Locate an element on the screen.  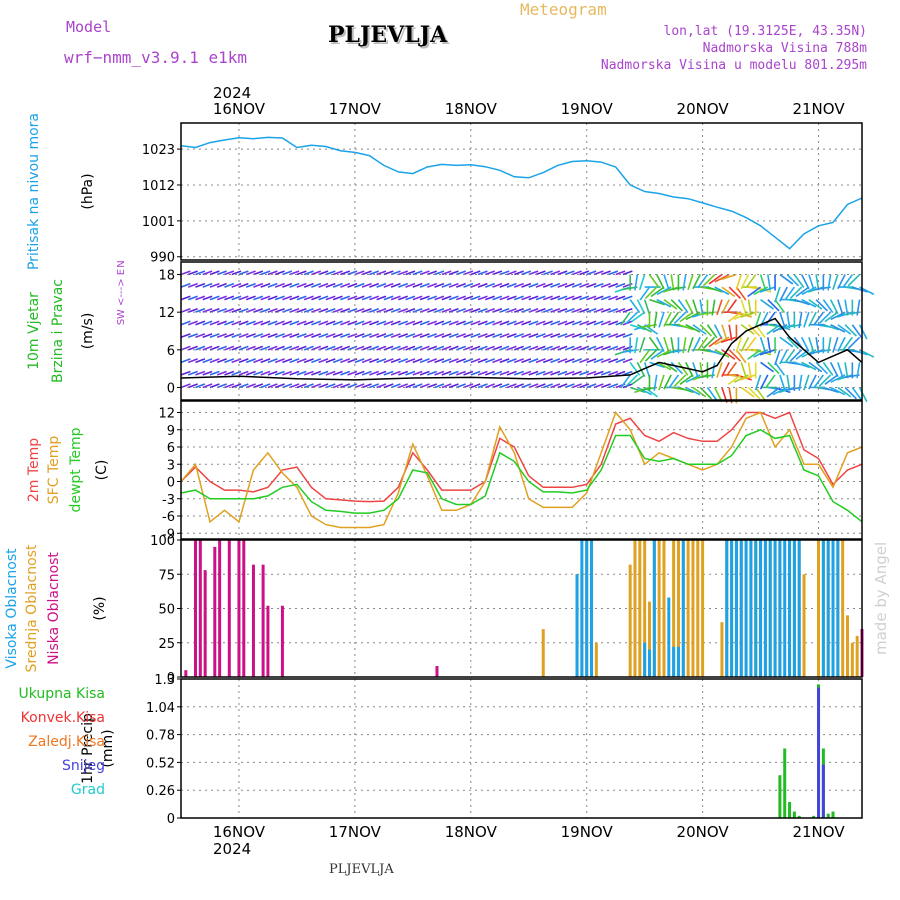
ytick-label: 3 is located at coordinates (171, 465).